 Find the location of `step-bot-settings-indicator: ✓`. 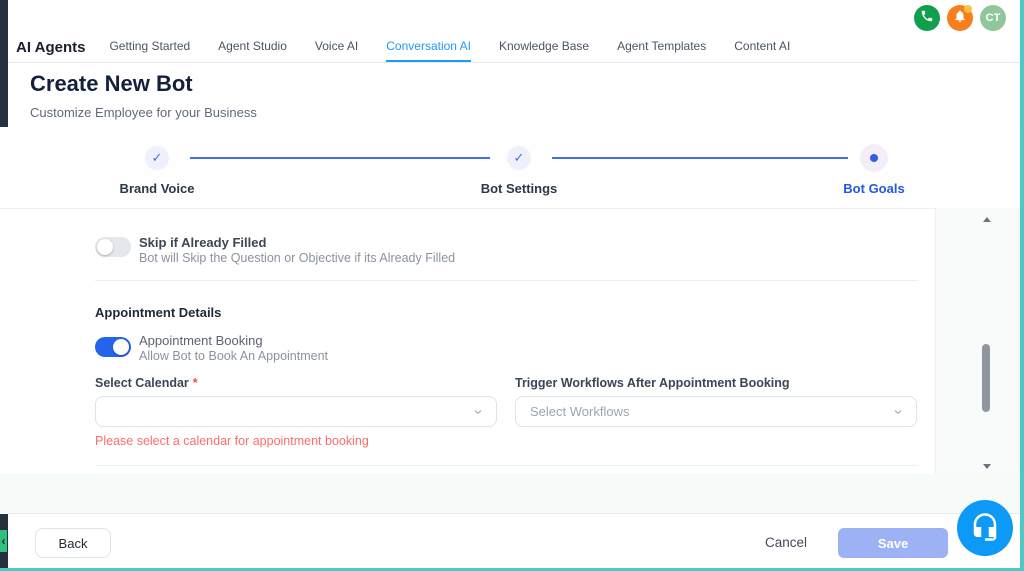

step-bot-settings-indicator: ✓ is located at coordinates (519, 158).